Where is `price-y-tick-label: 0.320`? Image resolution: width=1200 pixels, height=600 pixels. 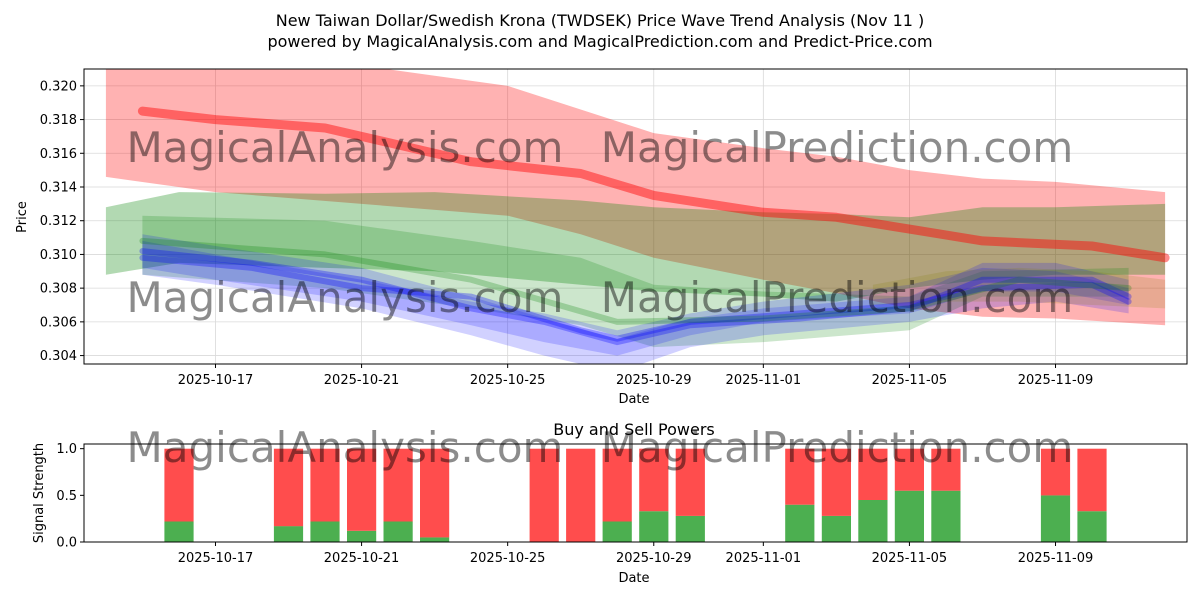 price-y-tick-label: 0.320 is located at coordinates (58, 86).